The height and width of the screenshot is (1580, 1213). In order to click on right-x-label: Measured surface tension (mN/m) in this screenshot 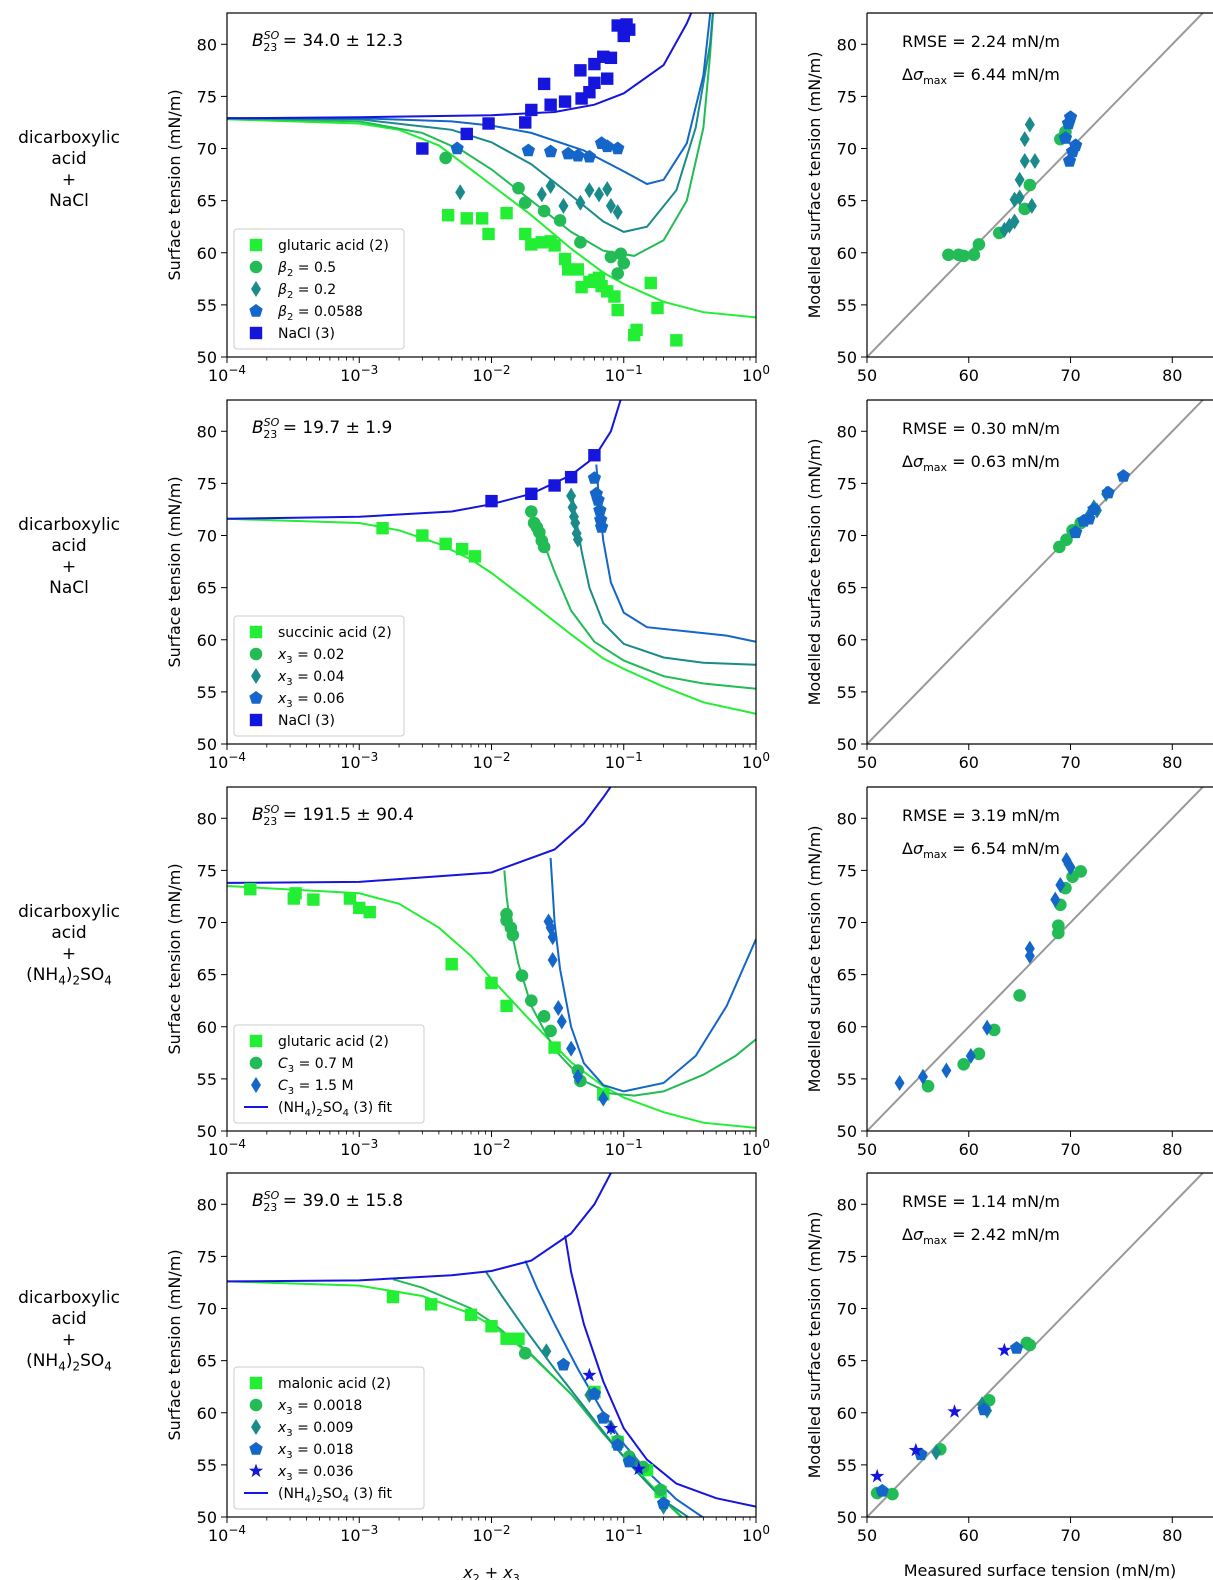, I will do `click(1040, 1570)`.